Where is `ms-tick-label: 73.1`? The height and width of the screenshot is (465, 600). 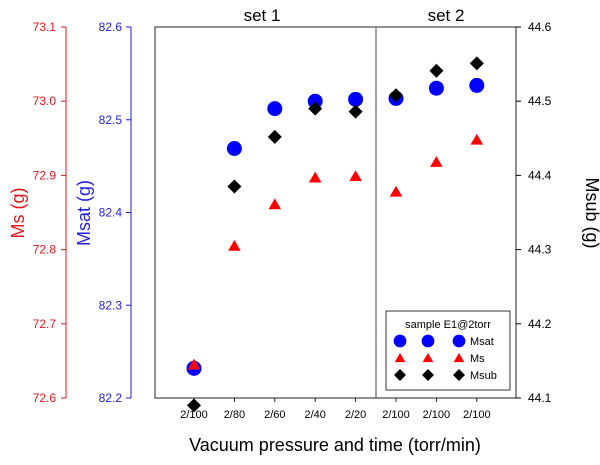
ms-tick-label: 73.1 is located at coordinates (45, 27).